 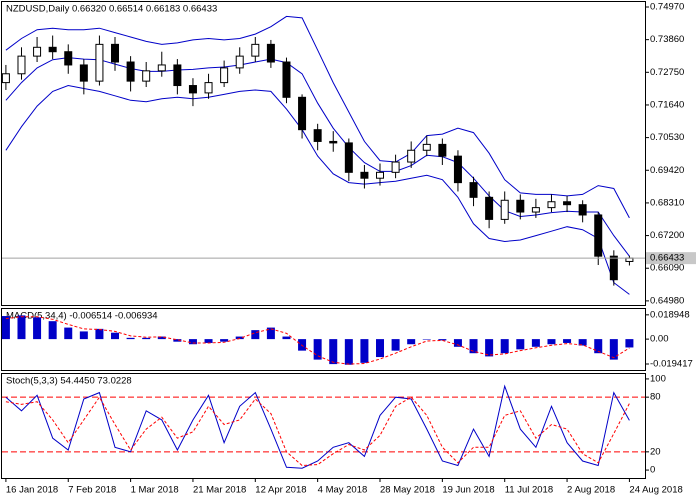 What do you see at coordinates (667, 7) in the screenshot?
I see `y-tick-label: 0.74970` at bounding box center [667, 7].